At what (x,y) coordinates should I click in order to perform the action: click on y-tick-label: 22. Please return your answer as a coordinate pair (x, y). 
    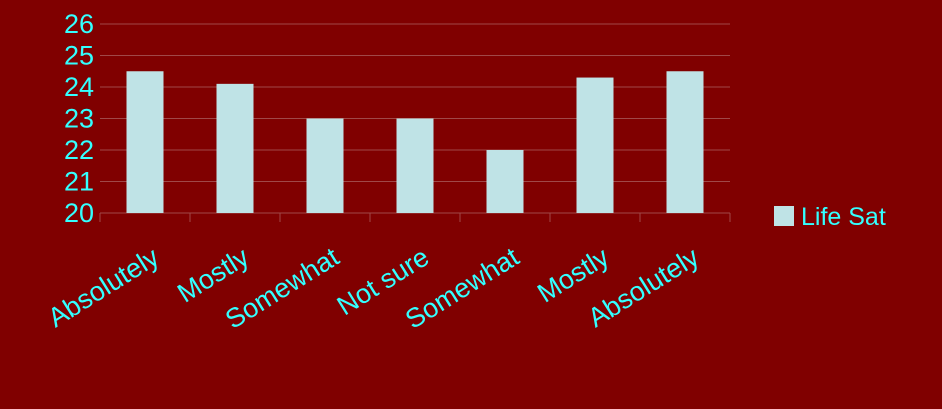
    Looking at the image, I should click on (79, 150).